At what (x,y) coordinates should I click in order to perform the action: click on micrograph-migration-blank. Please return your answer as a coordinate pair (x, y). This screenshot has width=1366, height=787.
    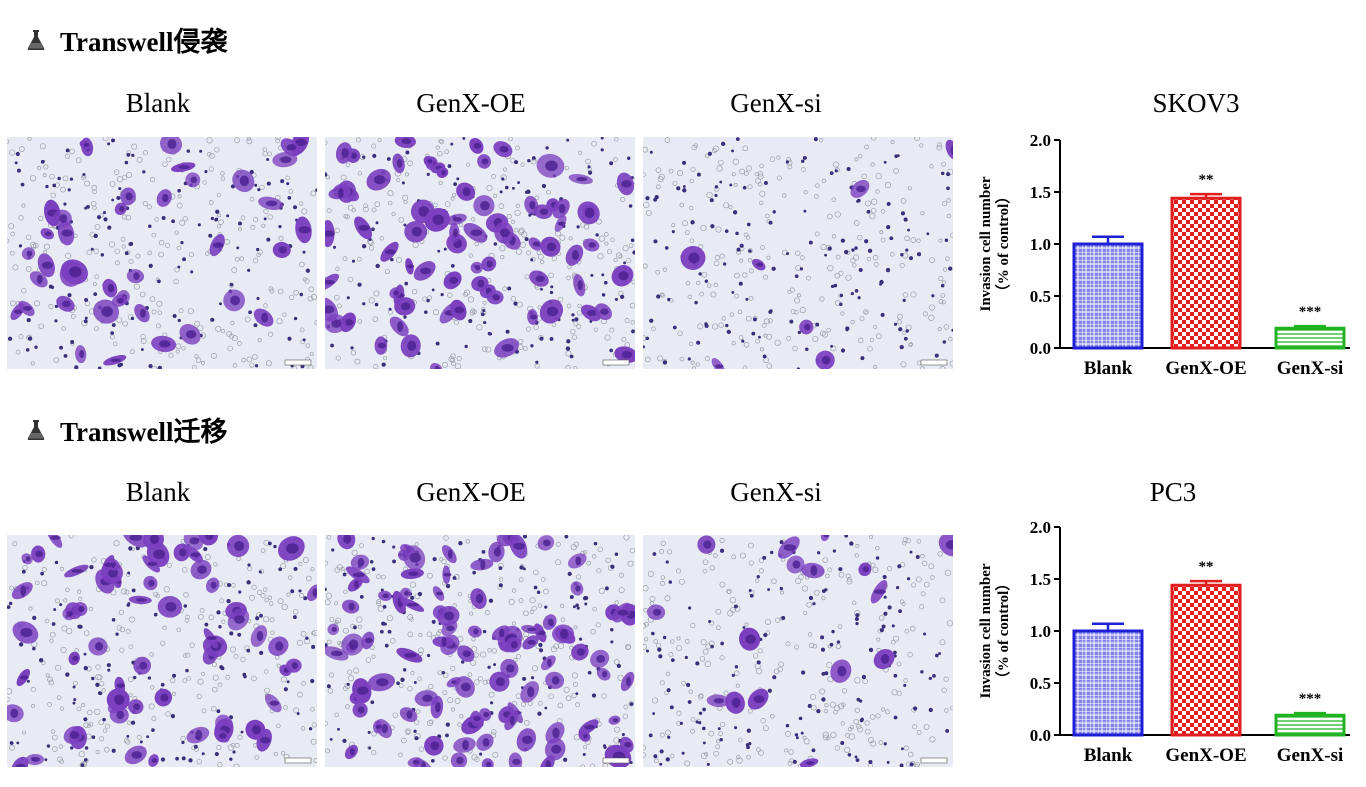
    Looking at the image, I should click on (162, 651).